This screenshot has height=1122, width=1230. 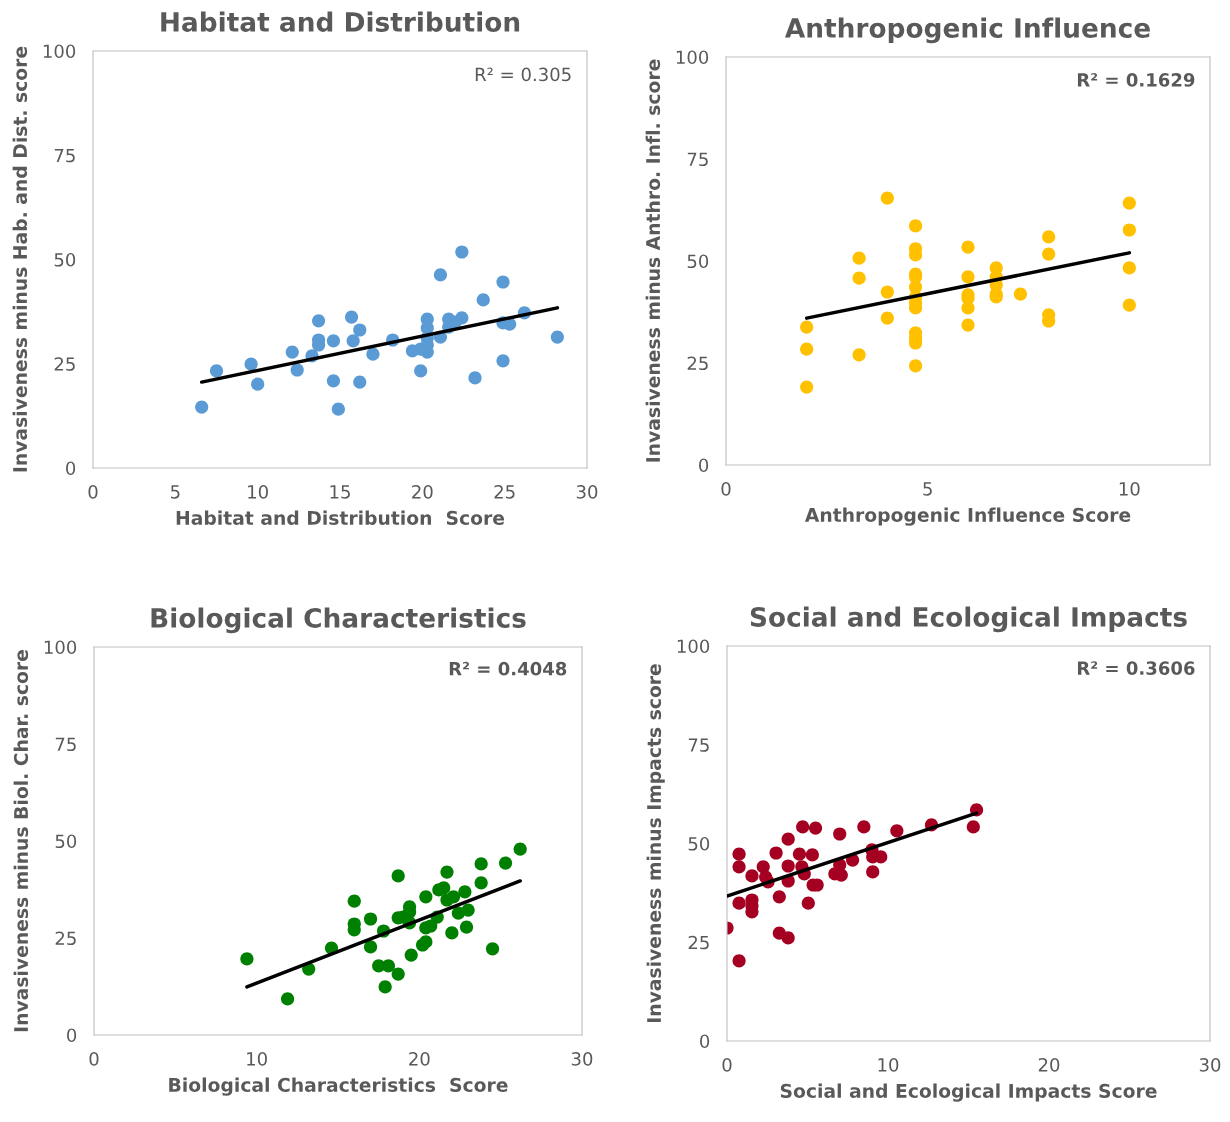 What do you see at coordinates (967, 516) in the screenshot?
I see `x-axis-title: Anthropogenic Influence Score` at bounding box center [967, 516].